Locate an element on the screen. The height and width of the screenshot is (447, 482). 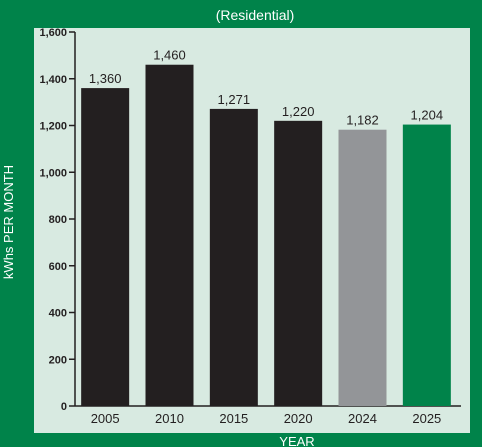
chart-title: (Residential) is located at coordinates (255, 15).